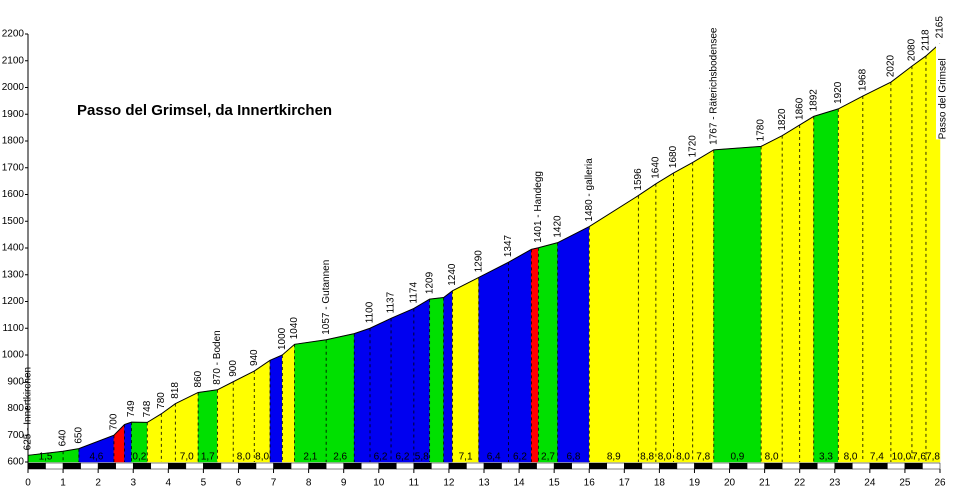  What do you see at coordinates (940, 483) in the screenshot?
I see `x-tick-label: 26` at bounding box center [940, 483].